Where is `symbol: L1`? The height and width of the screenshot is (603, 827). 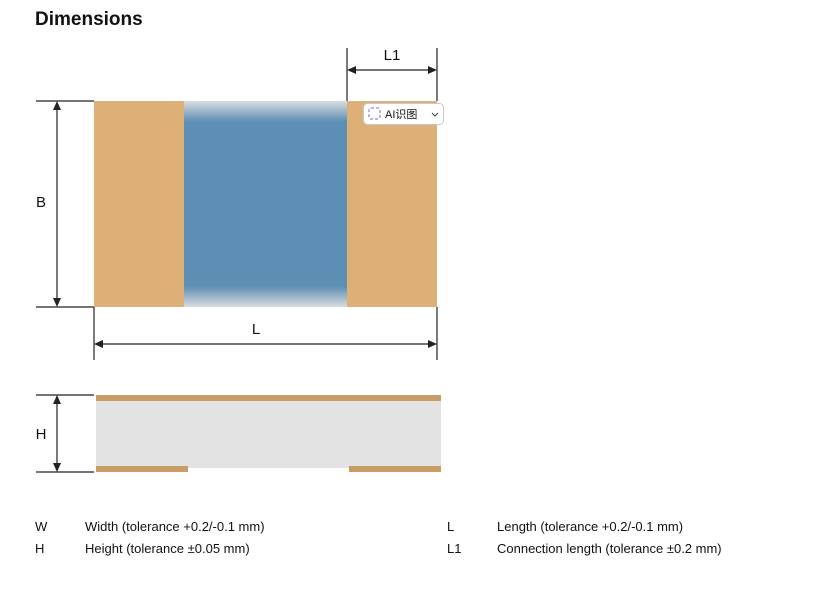
symbol: L1 is located at coordinates (454, 548).